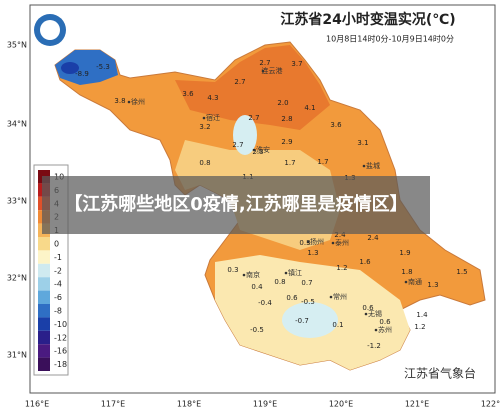 This screenshot has height=414, width=500. Describe the element at coordinates (404, 253) in the screenshot. I see `station-value: 1.9` at that location.